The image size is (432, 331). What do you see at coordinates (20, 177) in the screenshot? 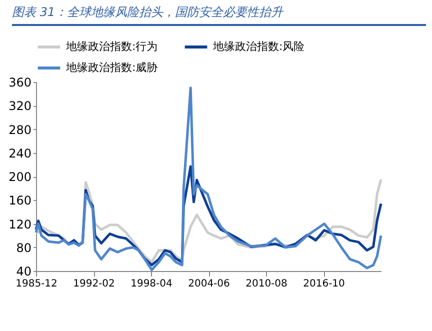
I see `y-tick-label: 200` at bounding box center [20, 177].